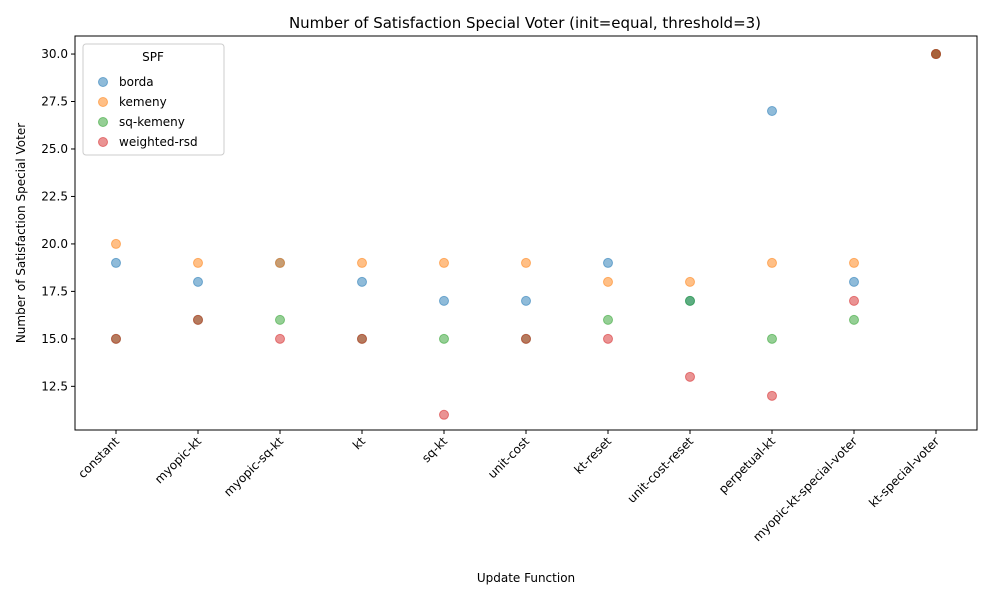 Image resolution: width=1000 pixels, height=600 pixels. I want to click on data-point-weighted-rsd-unit-cost, so click(526, 338).